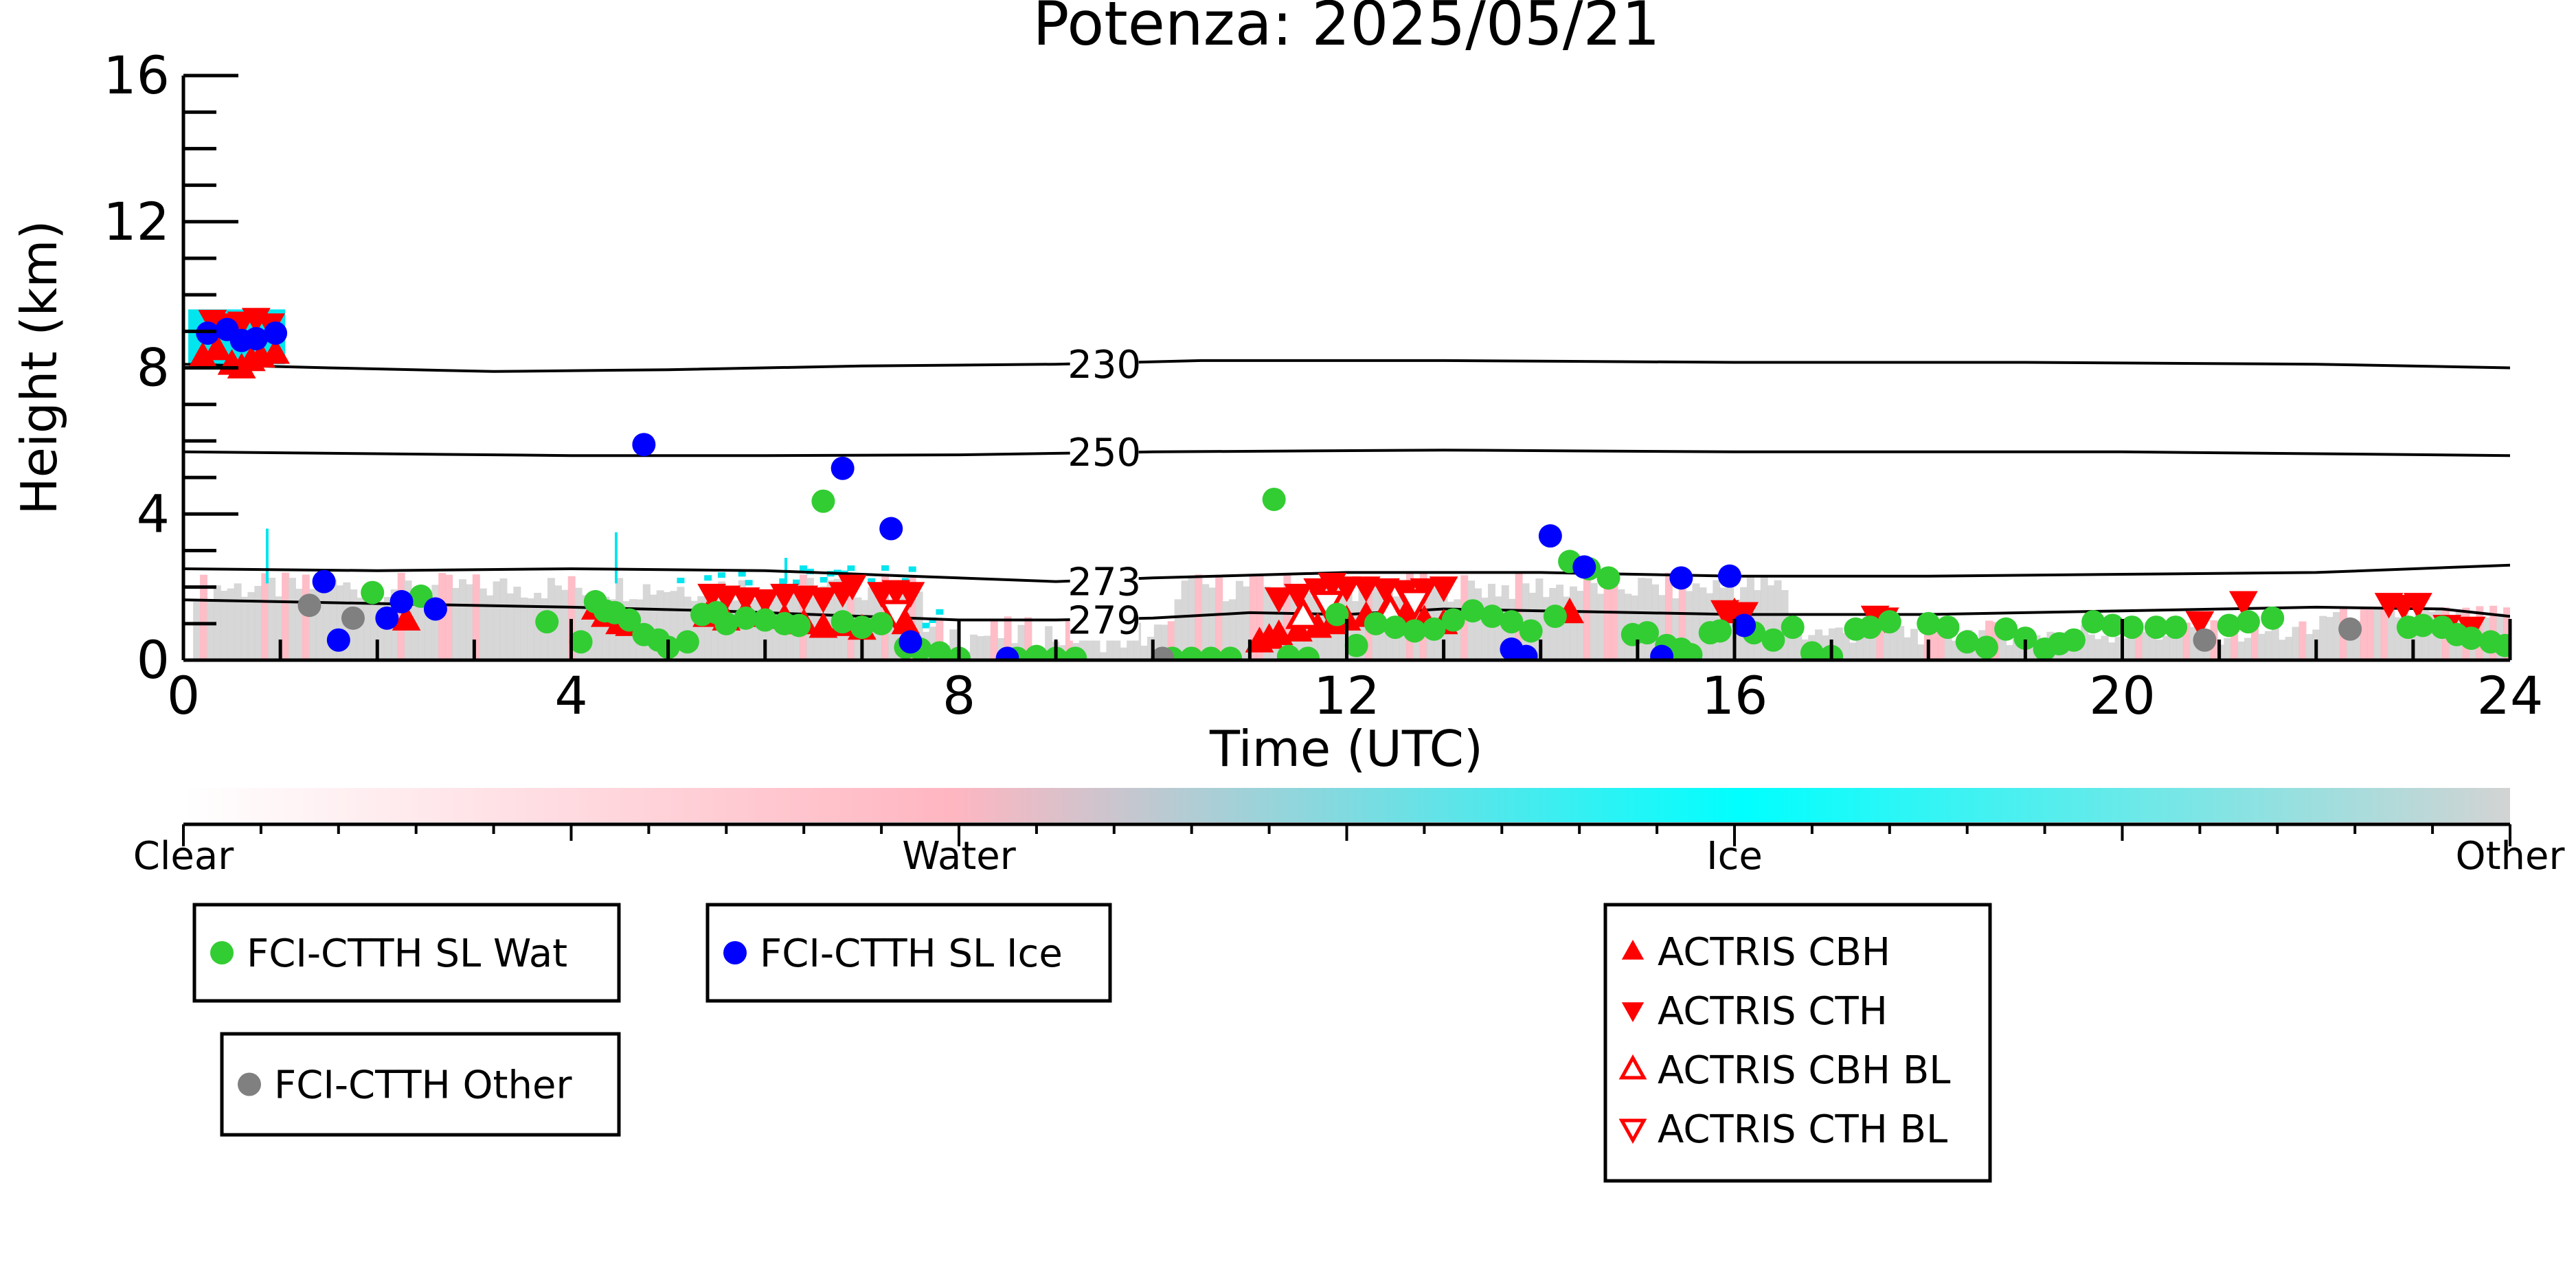  Describe the element at coordinates (1349, 856) in the screenshot. I see `colorbar-labels: Clear Water Ice Other` at that location.